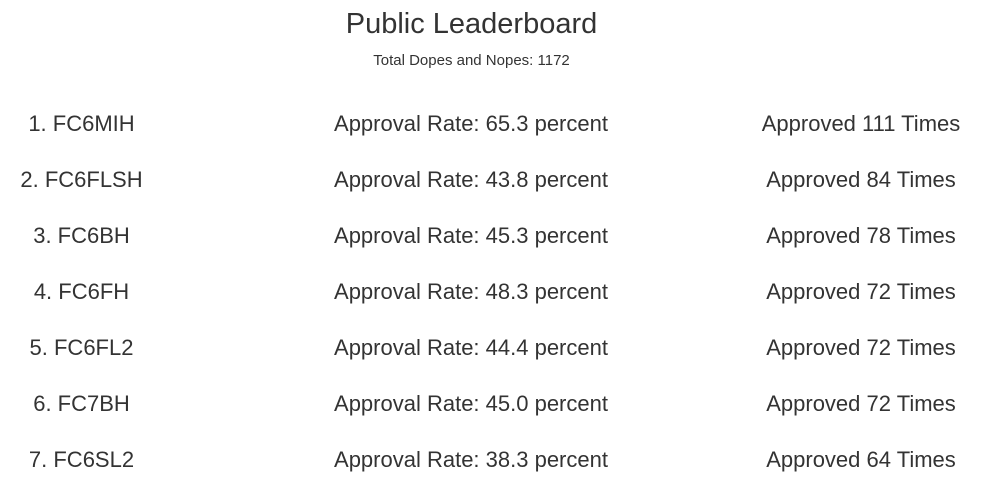 The height and width of the screenshot is (497, 989). I want to click on entry-approval-rate: Approval Rate: 43.8 percent, so click(471, 179).